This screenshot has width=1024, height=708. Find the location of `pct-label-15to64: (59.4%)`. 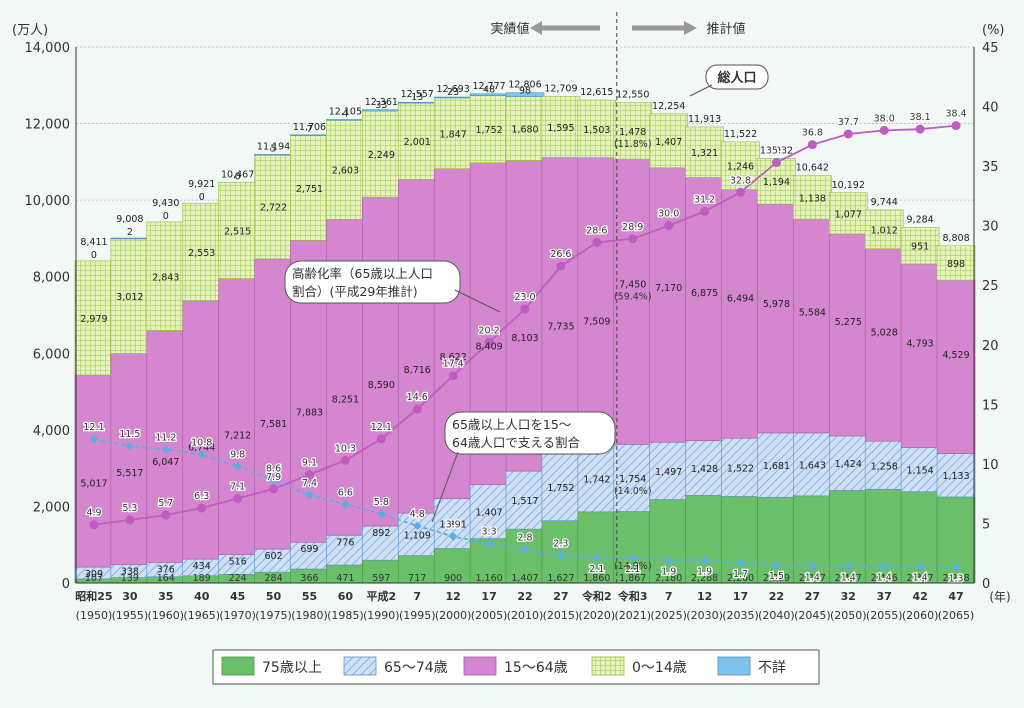

pct-label-15to64: (59.4%) is located at coordinates (633, 296).